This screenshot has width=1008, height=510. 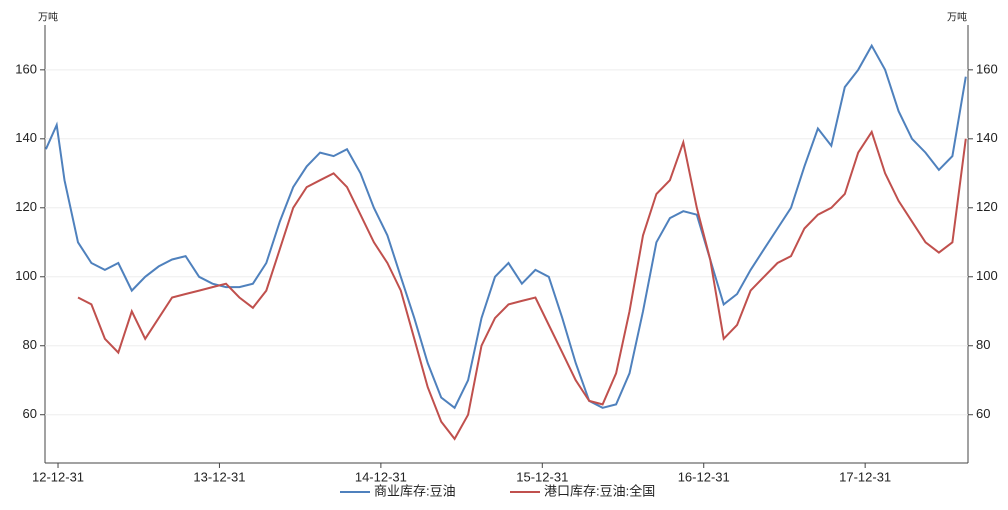 What do you see at coordinates (30, 344) in the screenshot?
I see `y-tick-label: 80` at bounding box center [30, 344].